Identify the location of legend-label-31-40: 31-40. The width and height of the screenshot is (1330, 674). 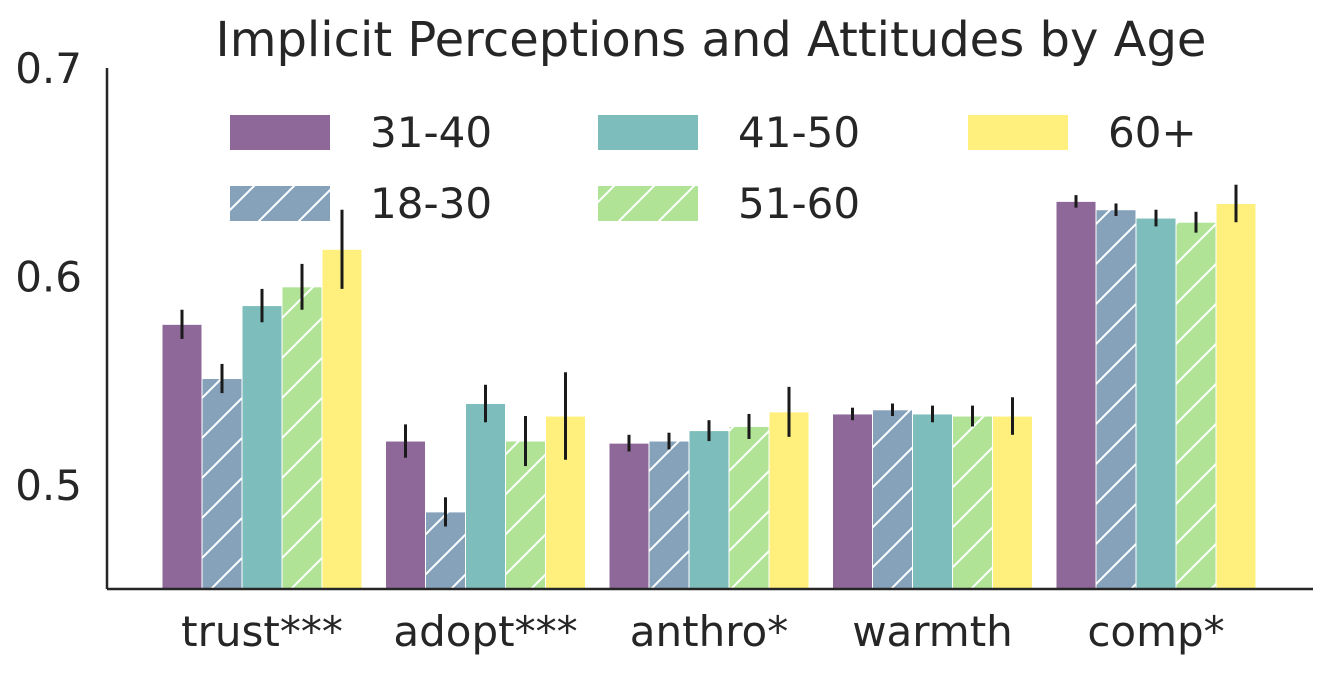
(431, 132).